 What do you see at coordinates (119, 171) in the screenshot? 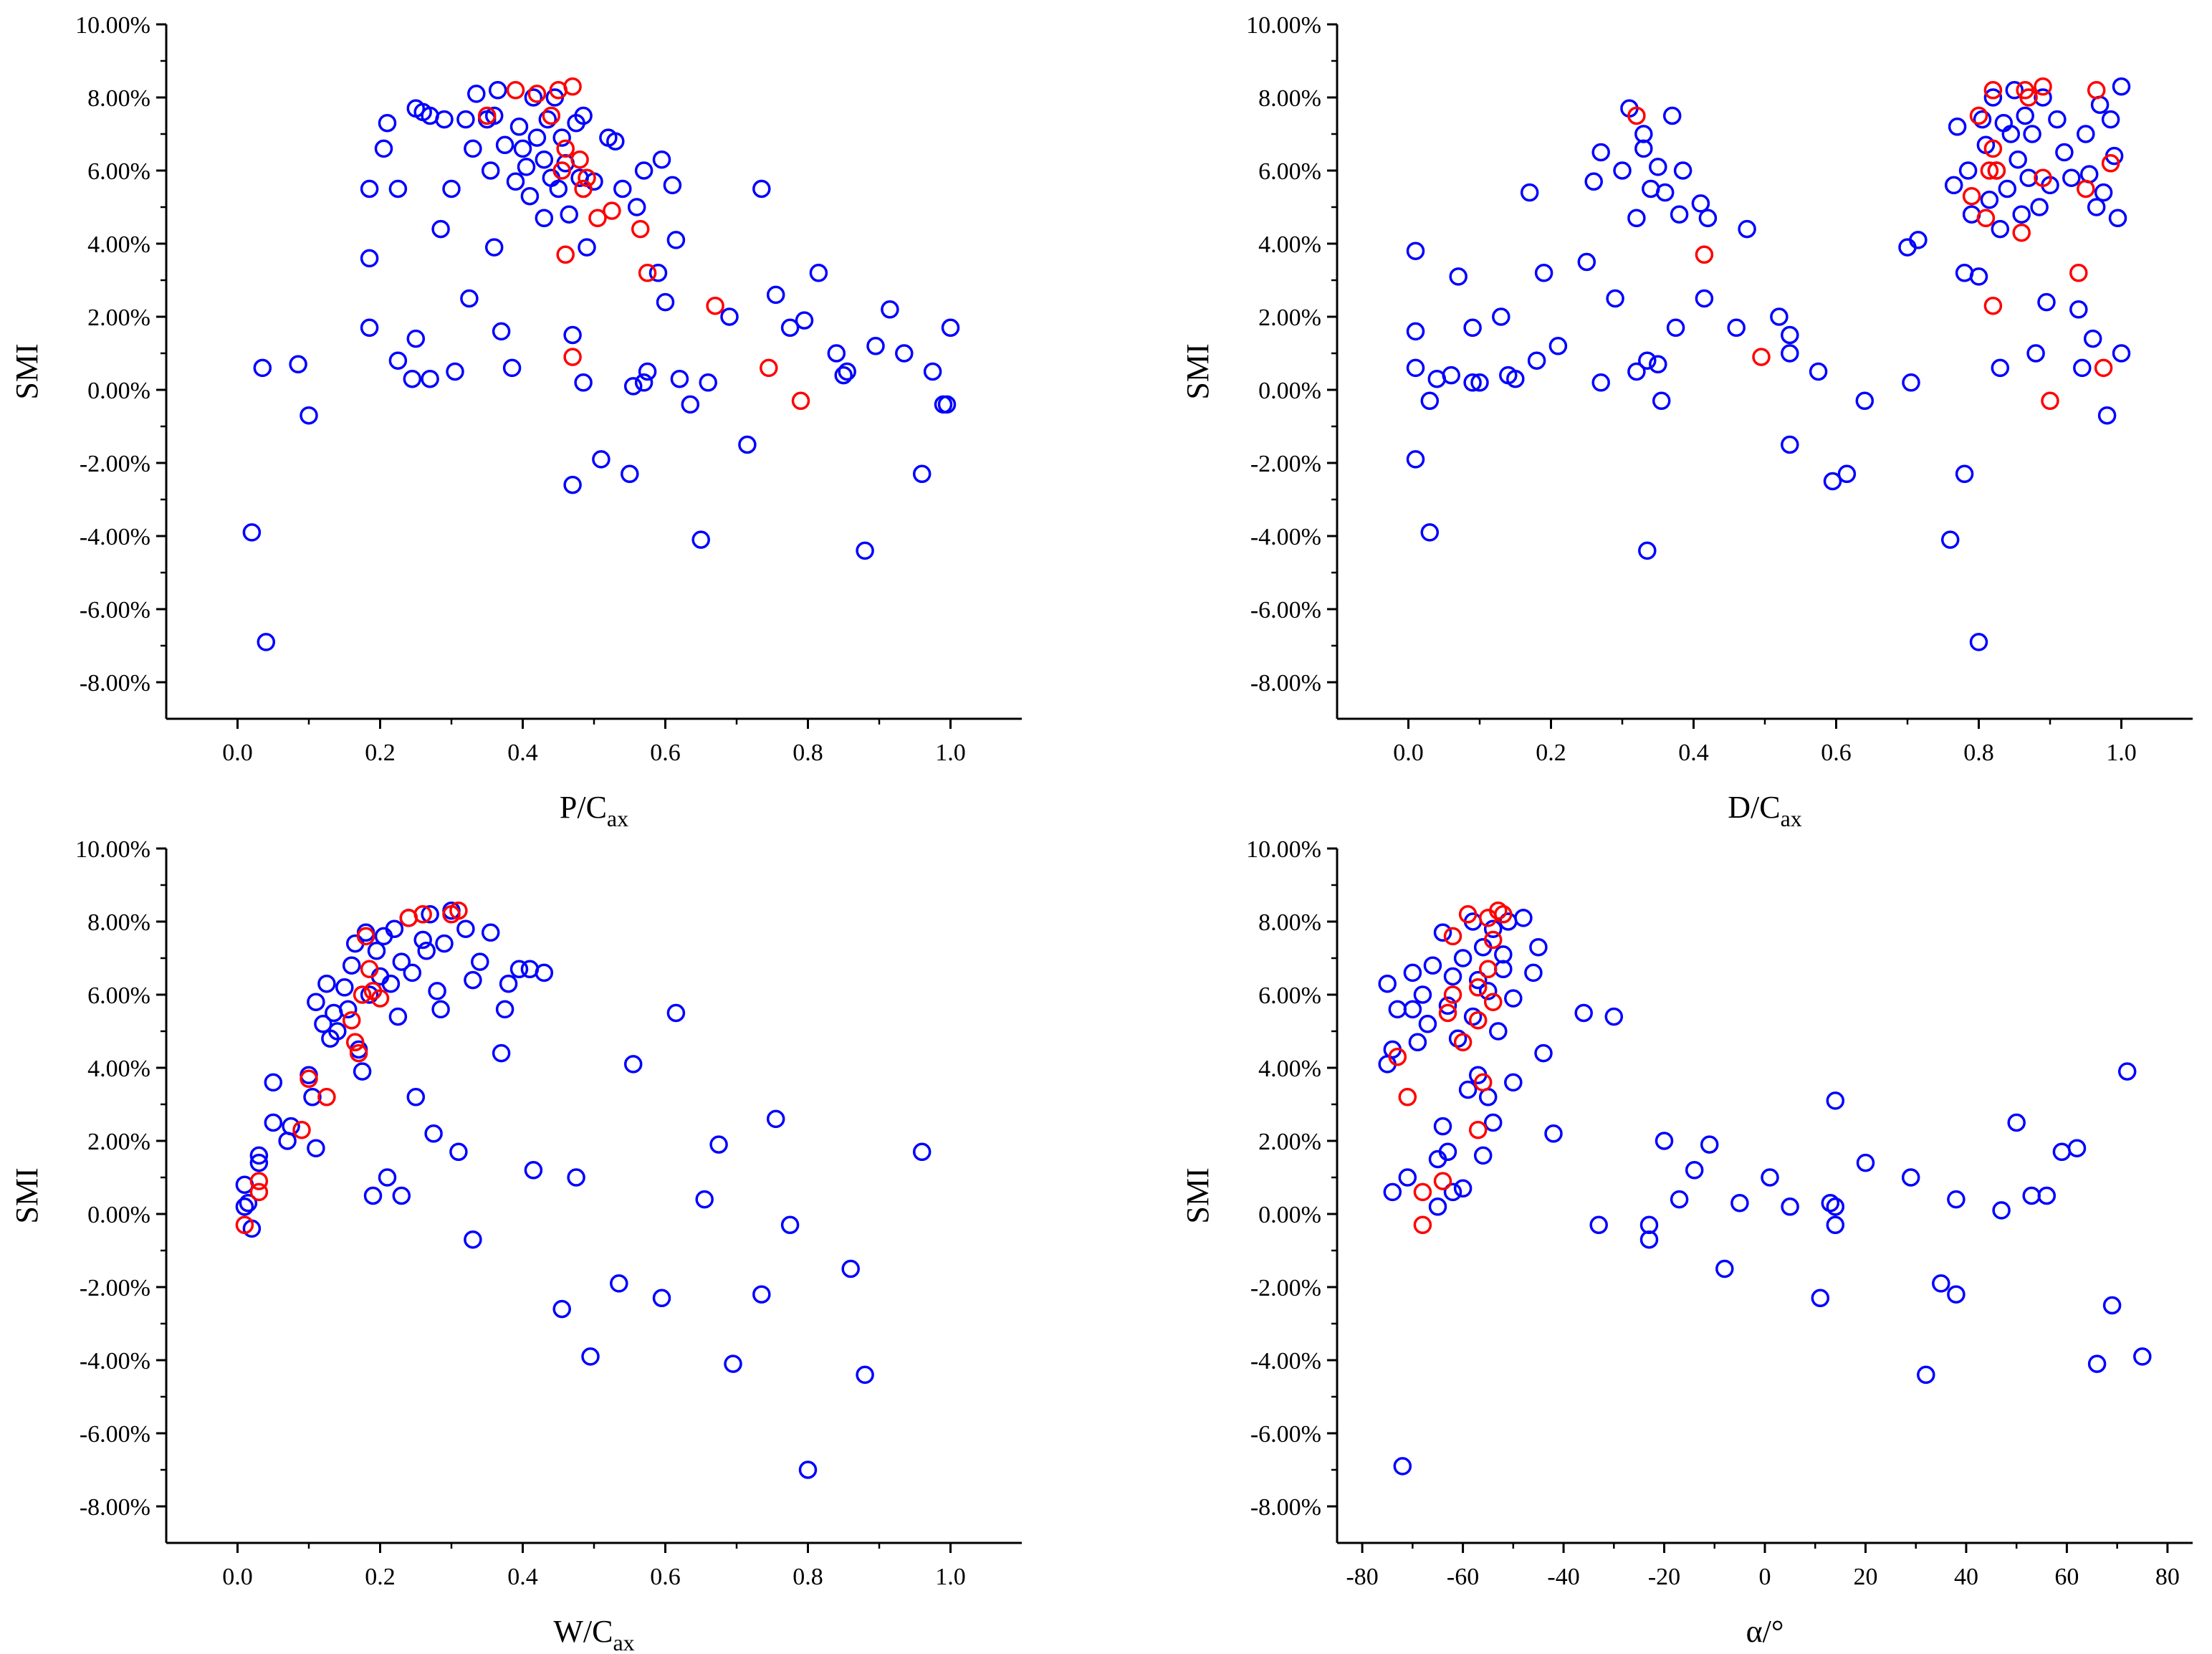
I see `y-tick-label: 6.00%` at bounding box center [119, 171].